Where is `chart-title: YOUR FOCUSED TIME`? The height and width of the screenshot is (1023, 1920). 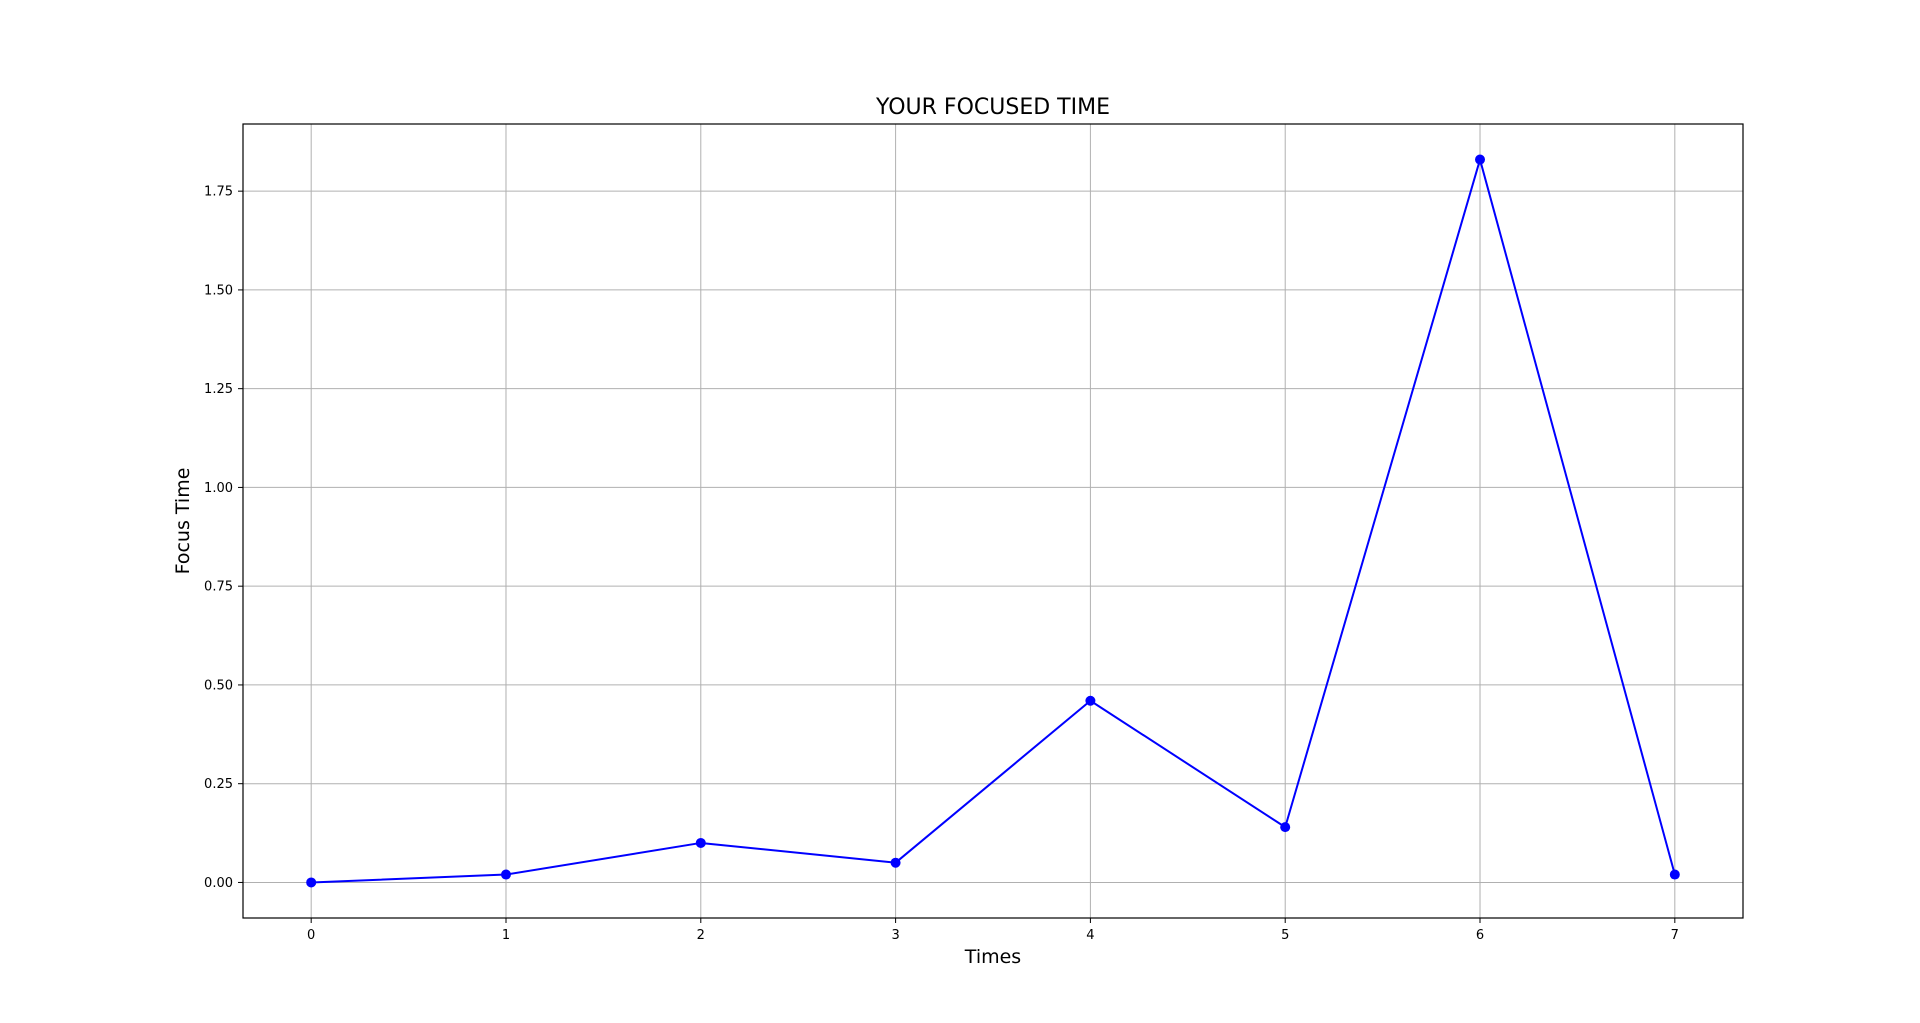 chart-title: YOUR FOCUSED TIME is located at coordinates (992, 107).